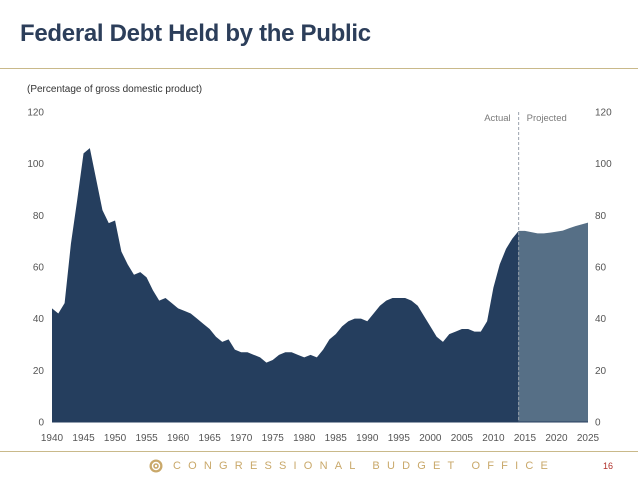 The height and width of the screenshot is (479, 638). I want to click on x-tick-1940: 1940, so click(52, 438).